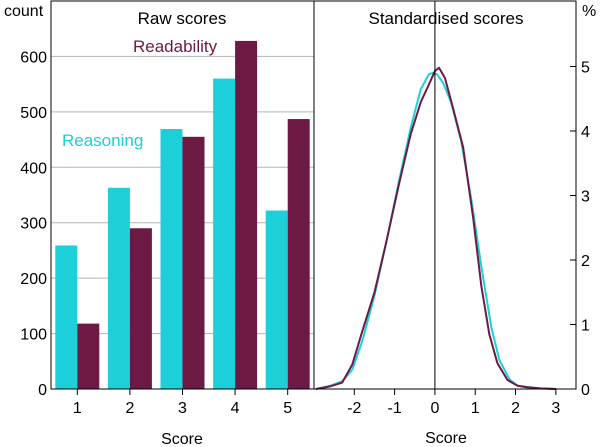 The image size is (600, 447). What do you see at coordinates (515, 408) in the screenshot?
I see `x-tick-label-standardised: 2` at bounding box center [515, 408].